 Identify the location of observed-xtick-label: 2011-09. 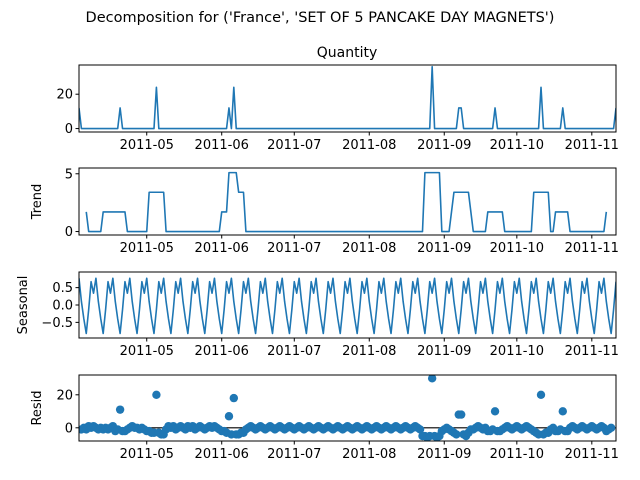
(444, 145).